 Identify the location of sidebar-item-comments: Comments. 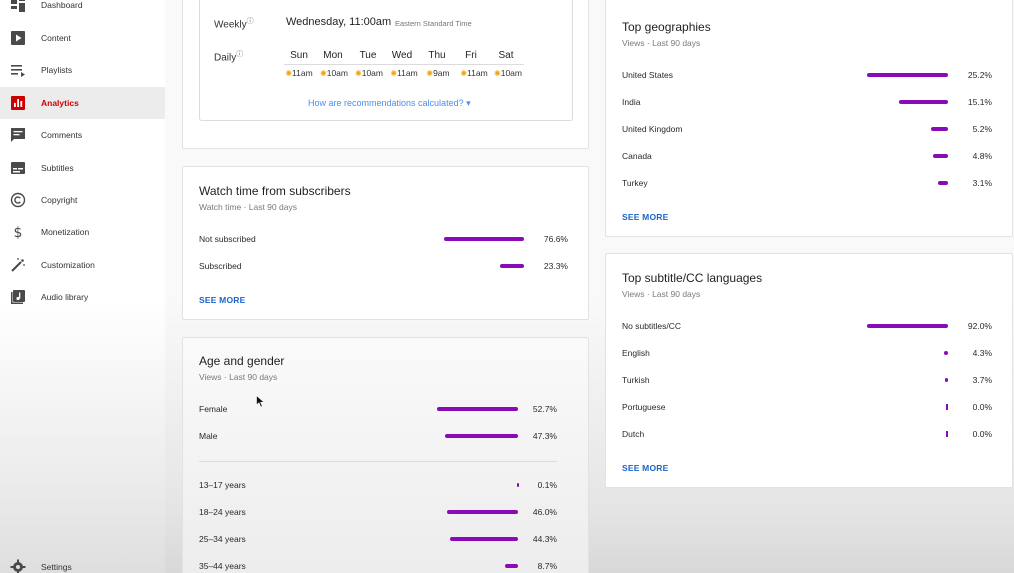
(82, 135).